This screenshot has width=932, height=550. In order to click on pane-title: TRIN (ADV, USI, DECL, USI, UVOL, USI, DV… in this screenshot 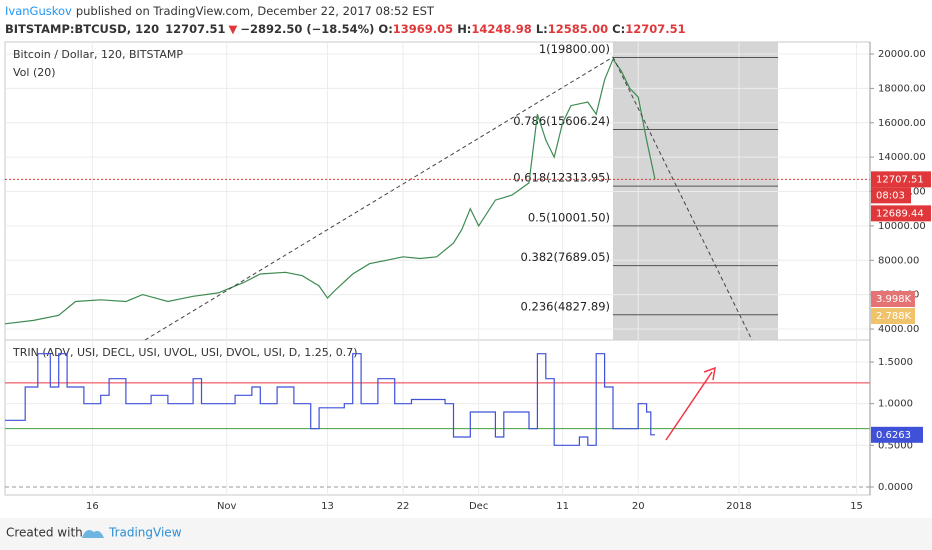, I will do `click(185, 352)`.